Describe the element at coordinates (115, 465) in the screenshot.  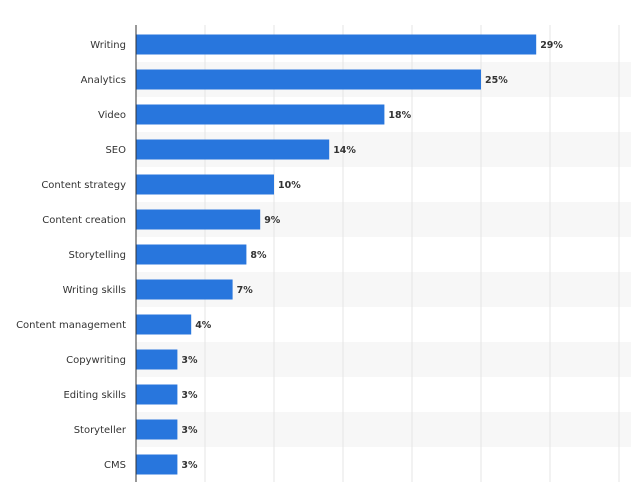
I see `category-label: CMS` at that location.